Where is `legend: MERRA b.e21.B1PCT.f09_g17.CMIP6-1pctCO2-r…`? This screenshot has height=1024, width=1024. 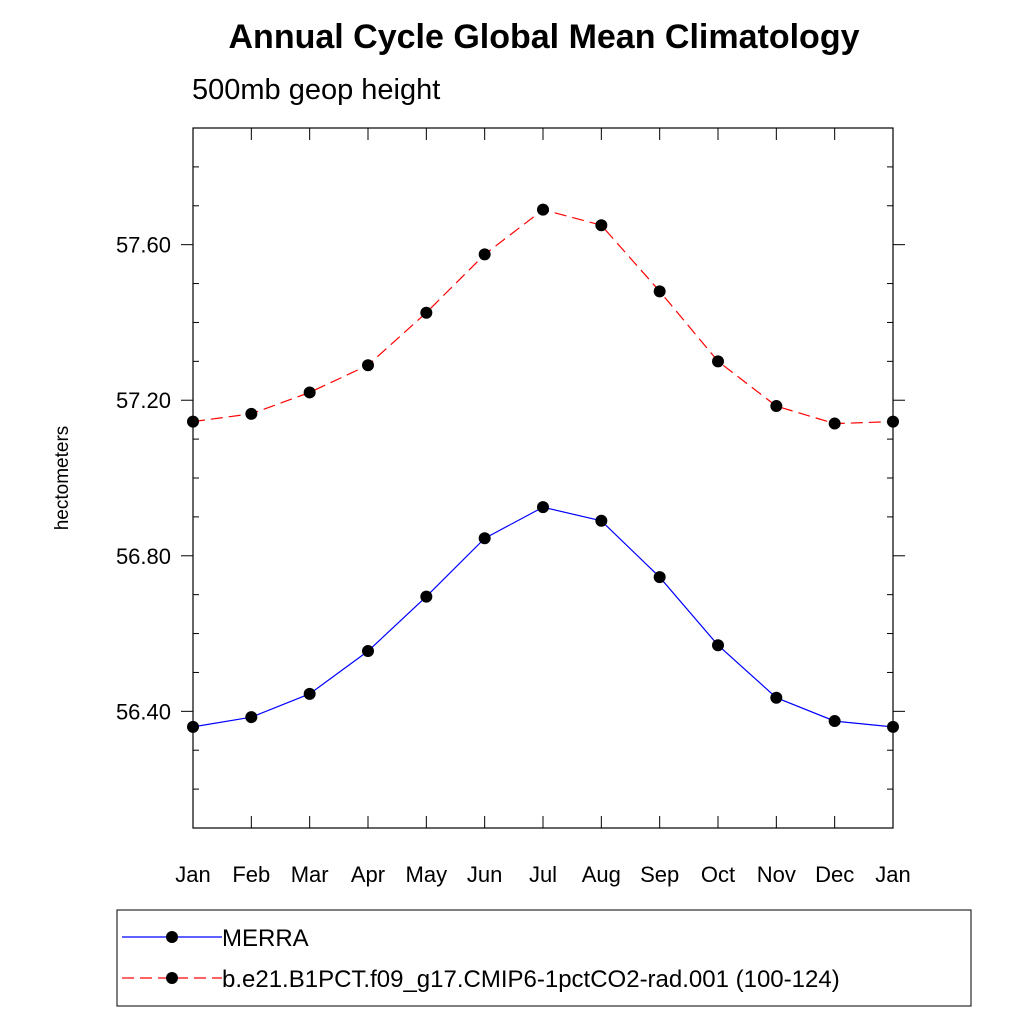 legend: MERRA b.e21.B1PCT.f09_g17.CMIP6-1pctCO2-r… is located at coordinates (481, 959).